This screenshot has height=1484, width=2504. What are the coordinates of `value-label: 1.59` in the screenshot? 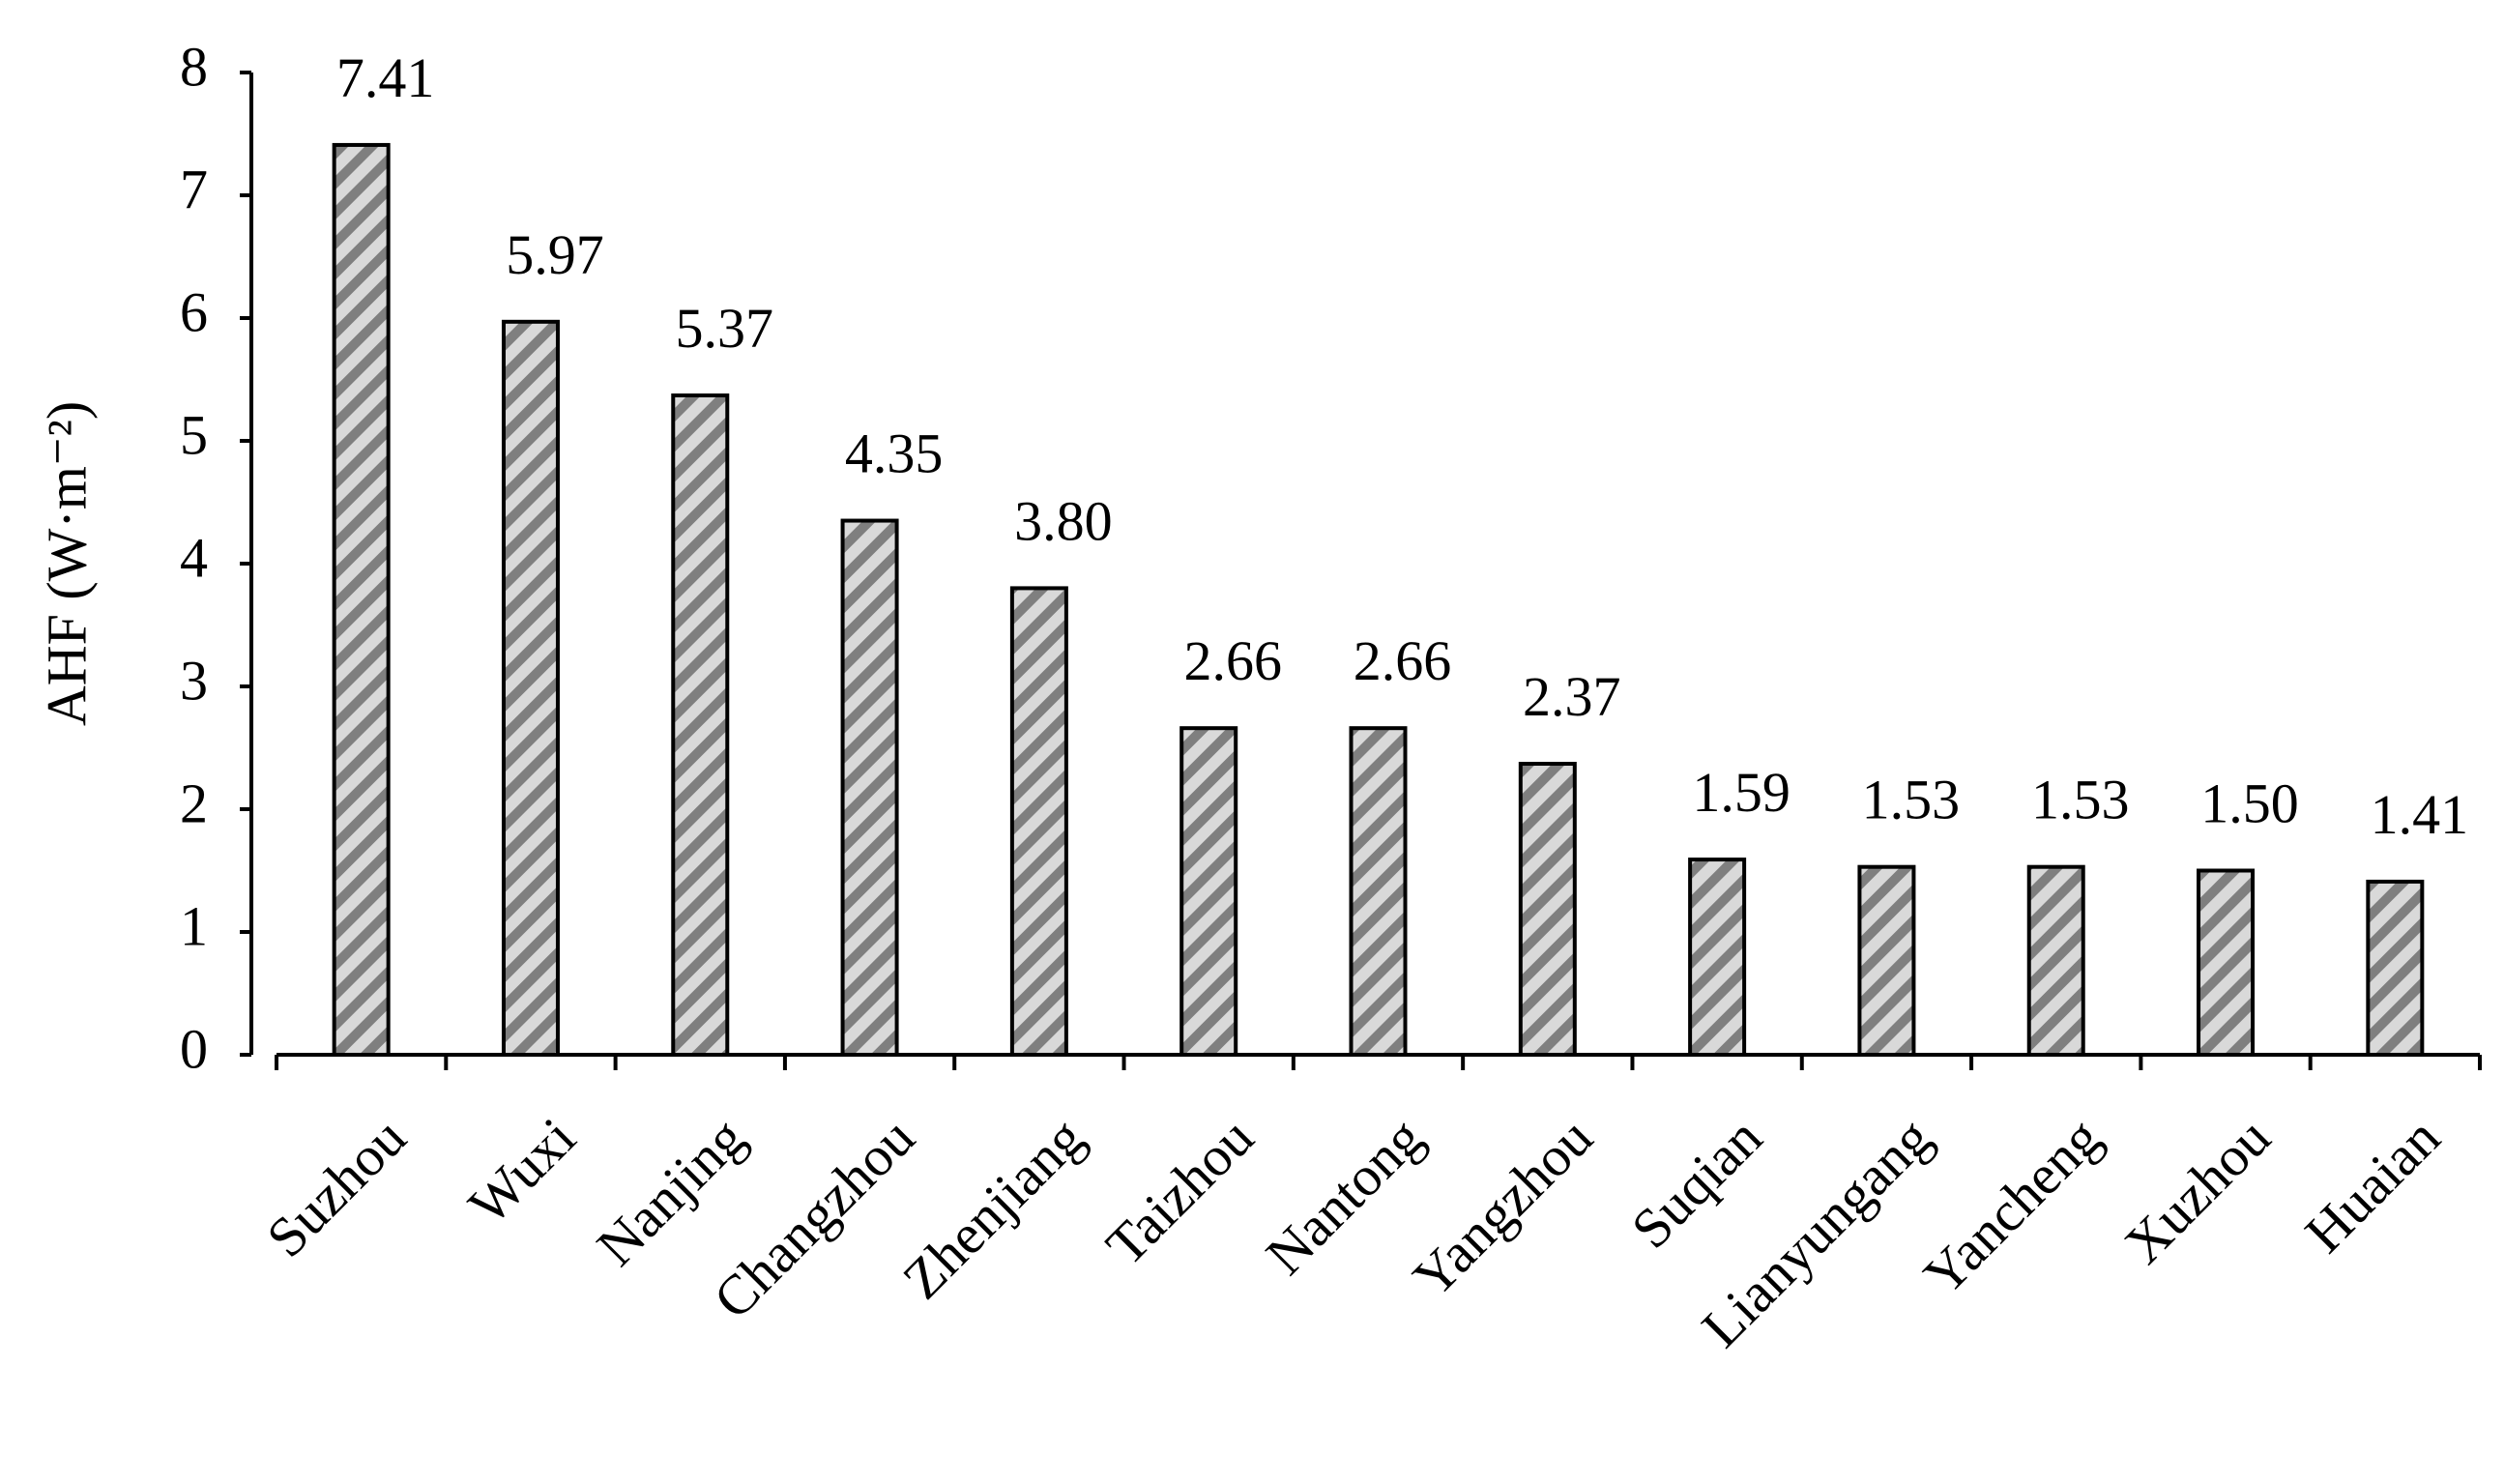 It's located at (1742, 792).